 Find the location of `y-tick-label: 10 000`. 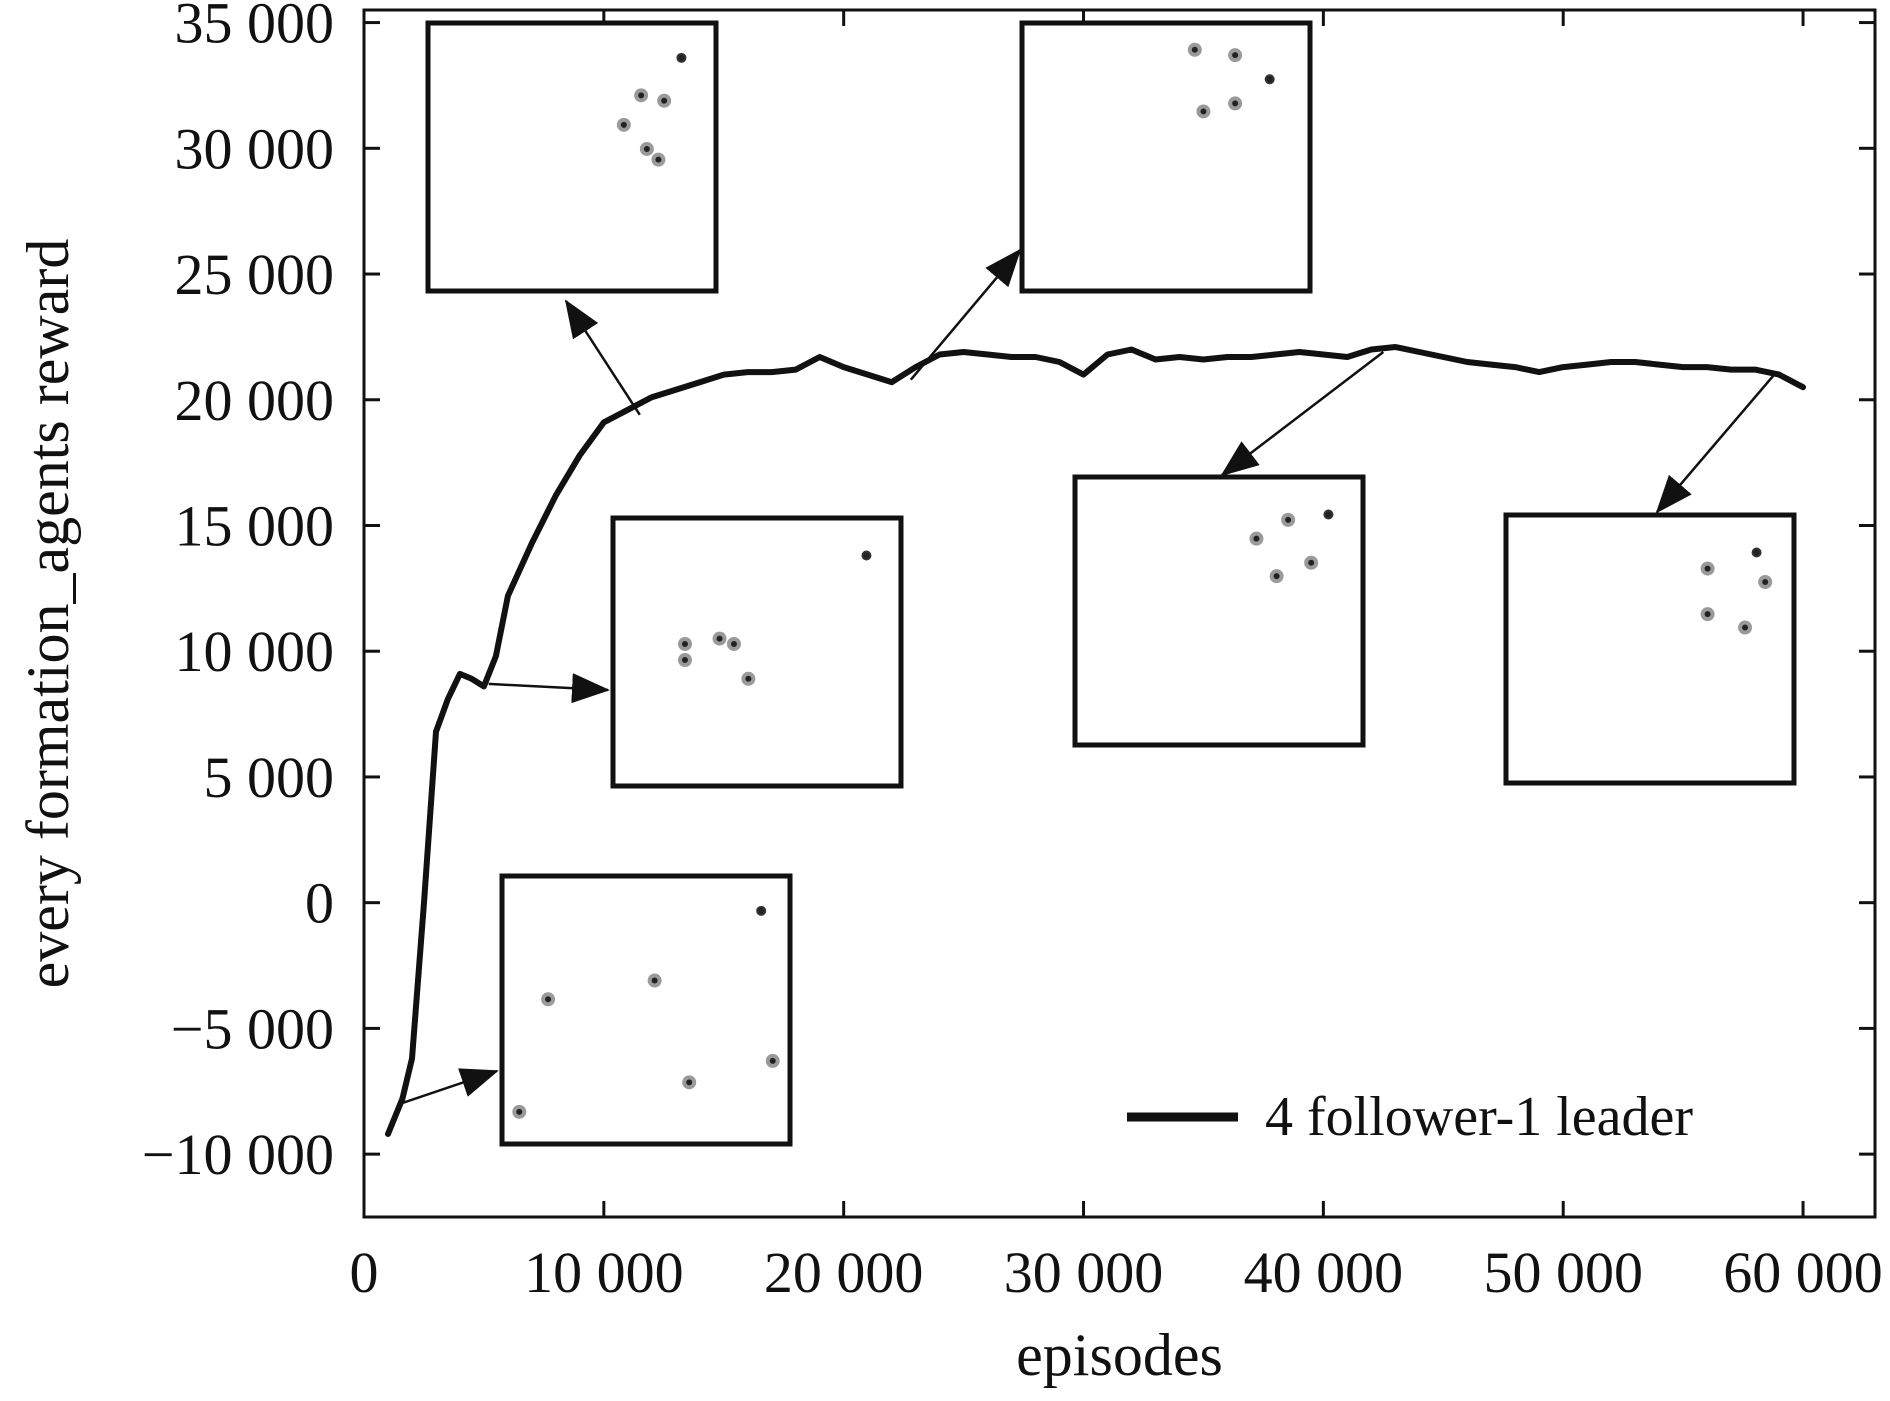

y-tick-label: 10 000 is located at coordinates (255, 651).